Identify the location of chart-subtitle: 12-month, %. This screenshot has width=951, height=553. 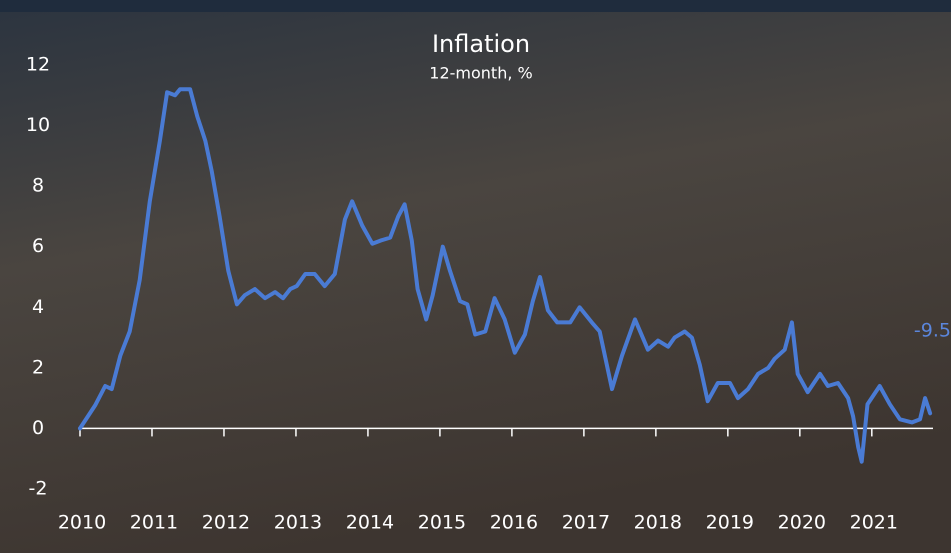
(480, 73).